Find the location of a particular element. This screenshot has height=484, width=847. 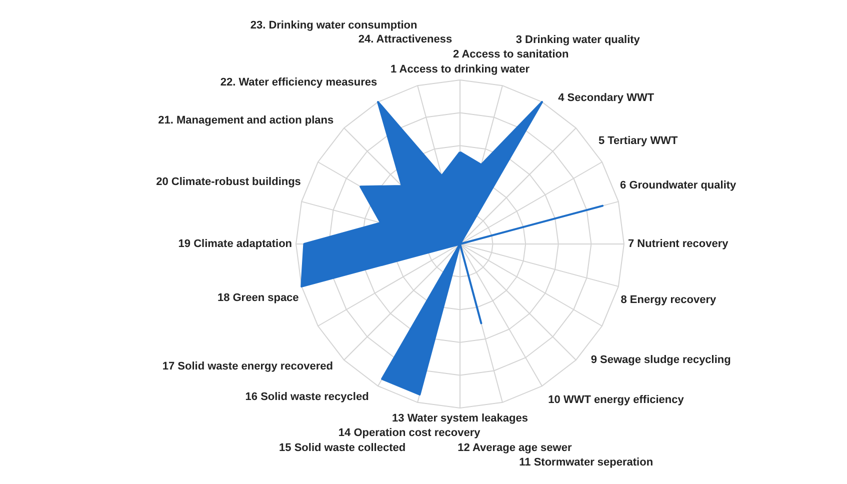

spoke-label: 2 Access to sanitation is located at coordinates (510, 54).